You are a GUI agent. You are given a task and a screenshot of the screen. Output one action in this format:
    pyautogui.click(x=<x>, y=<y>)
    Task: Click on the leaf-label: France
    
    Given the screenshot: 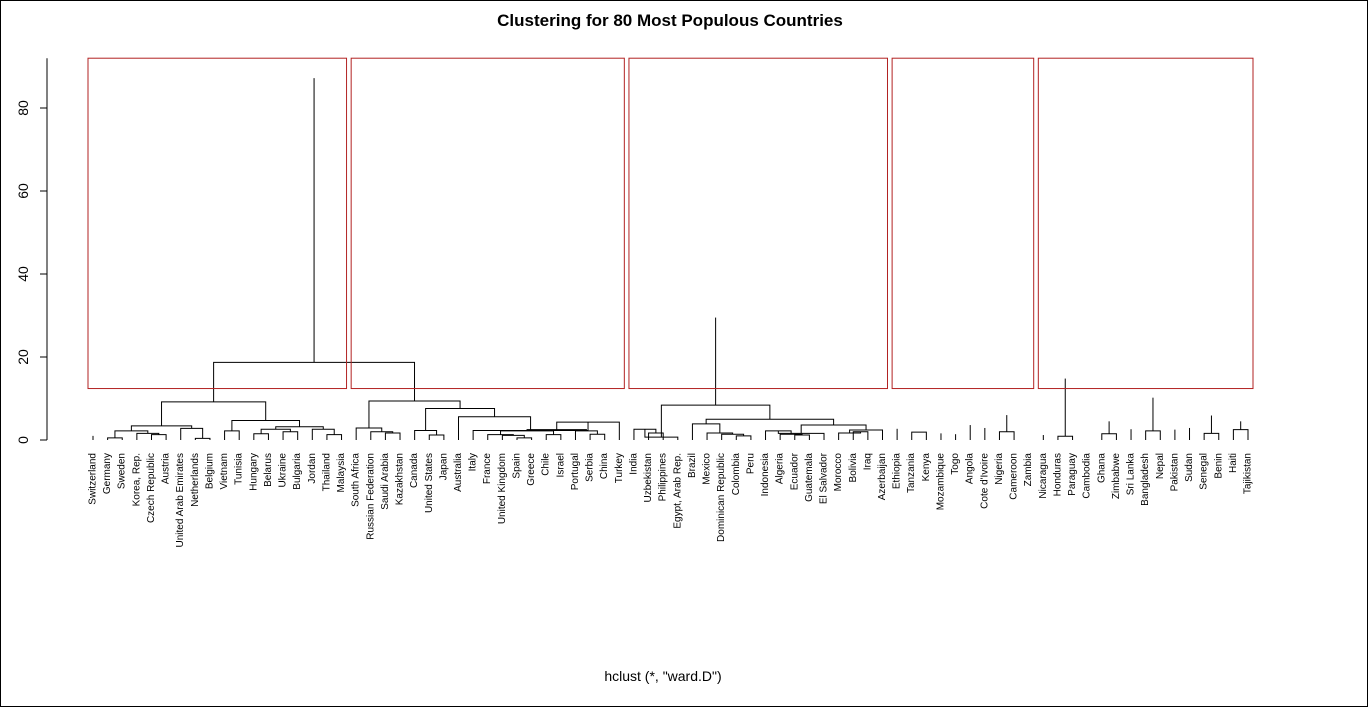 What is the action you would take?
    pyautogui.click(x=487, y=469)
    